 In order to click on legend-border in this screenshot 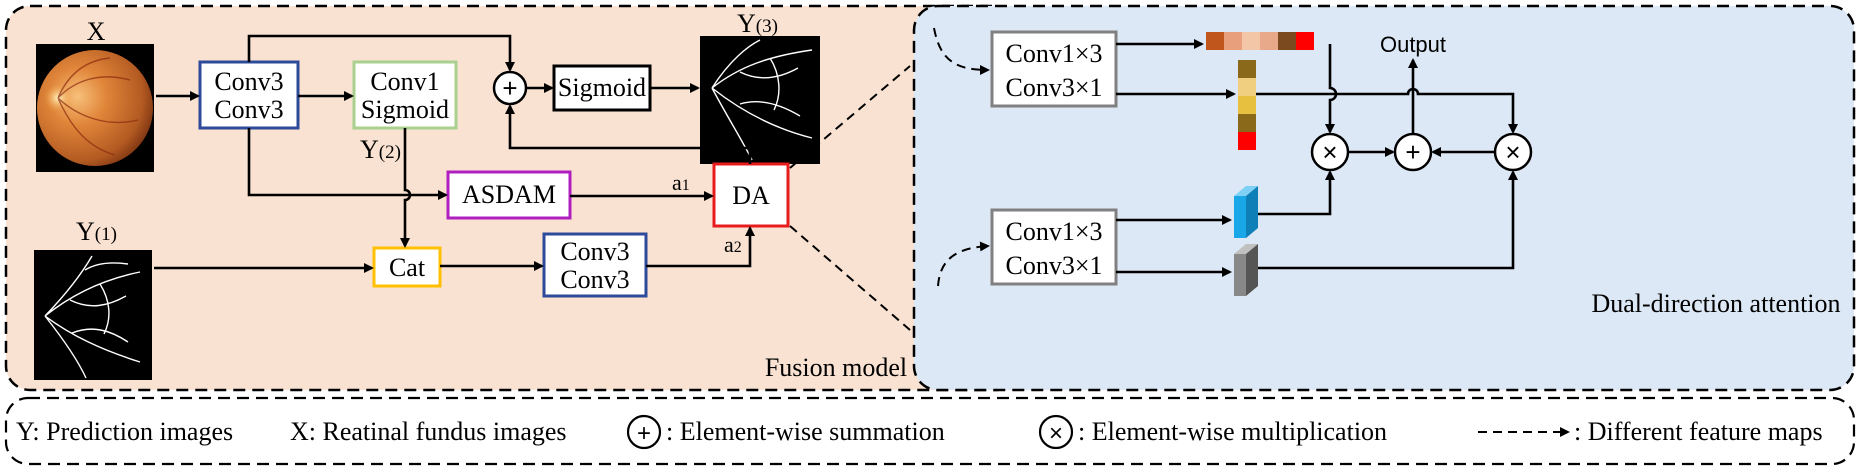, I will do `click(930, 431)`.